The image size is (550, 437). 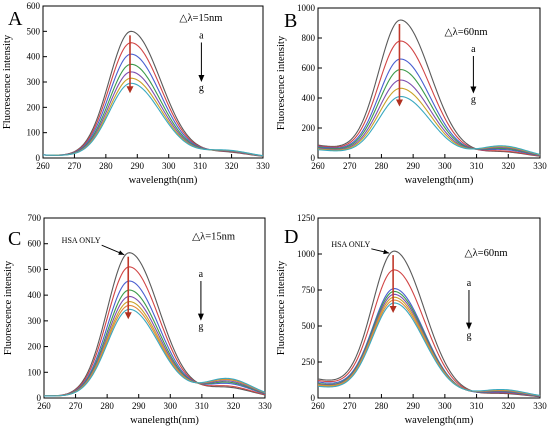 What do you see at coordinates (306, 218) in the screenshot?
I see `y-tick-label: 1250` at bounding box center [306, 218].